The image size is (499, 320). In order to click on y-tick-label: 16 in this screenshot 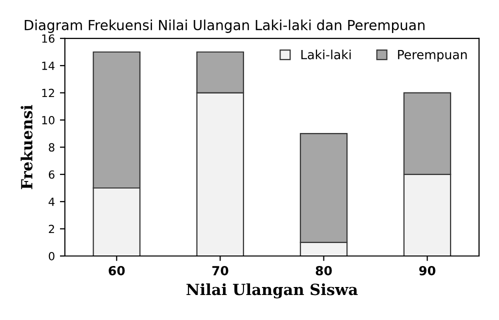, I will do `click(48, 38)`.